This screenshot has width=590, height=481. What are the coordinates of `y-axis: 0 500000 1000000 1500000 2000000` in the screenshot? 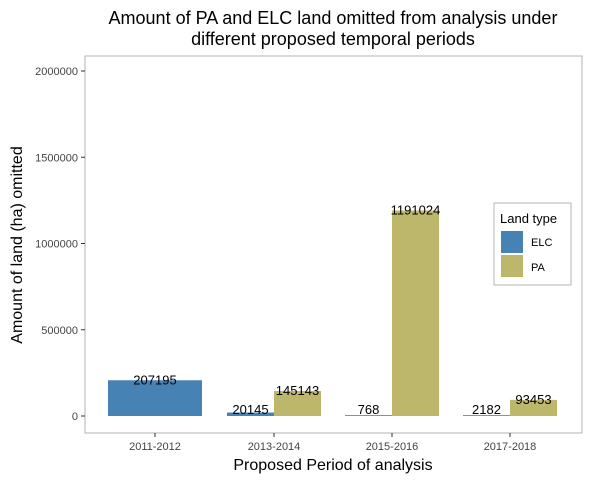 It's located at (60, 244).